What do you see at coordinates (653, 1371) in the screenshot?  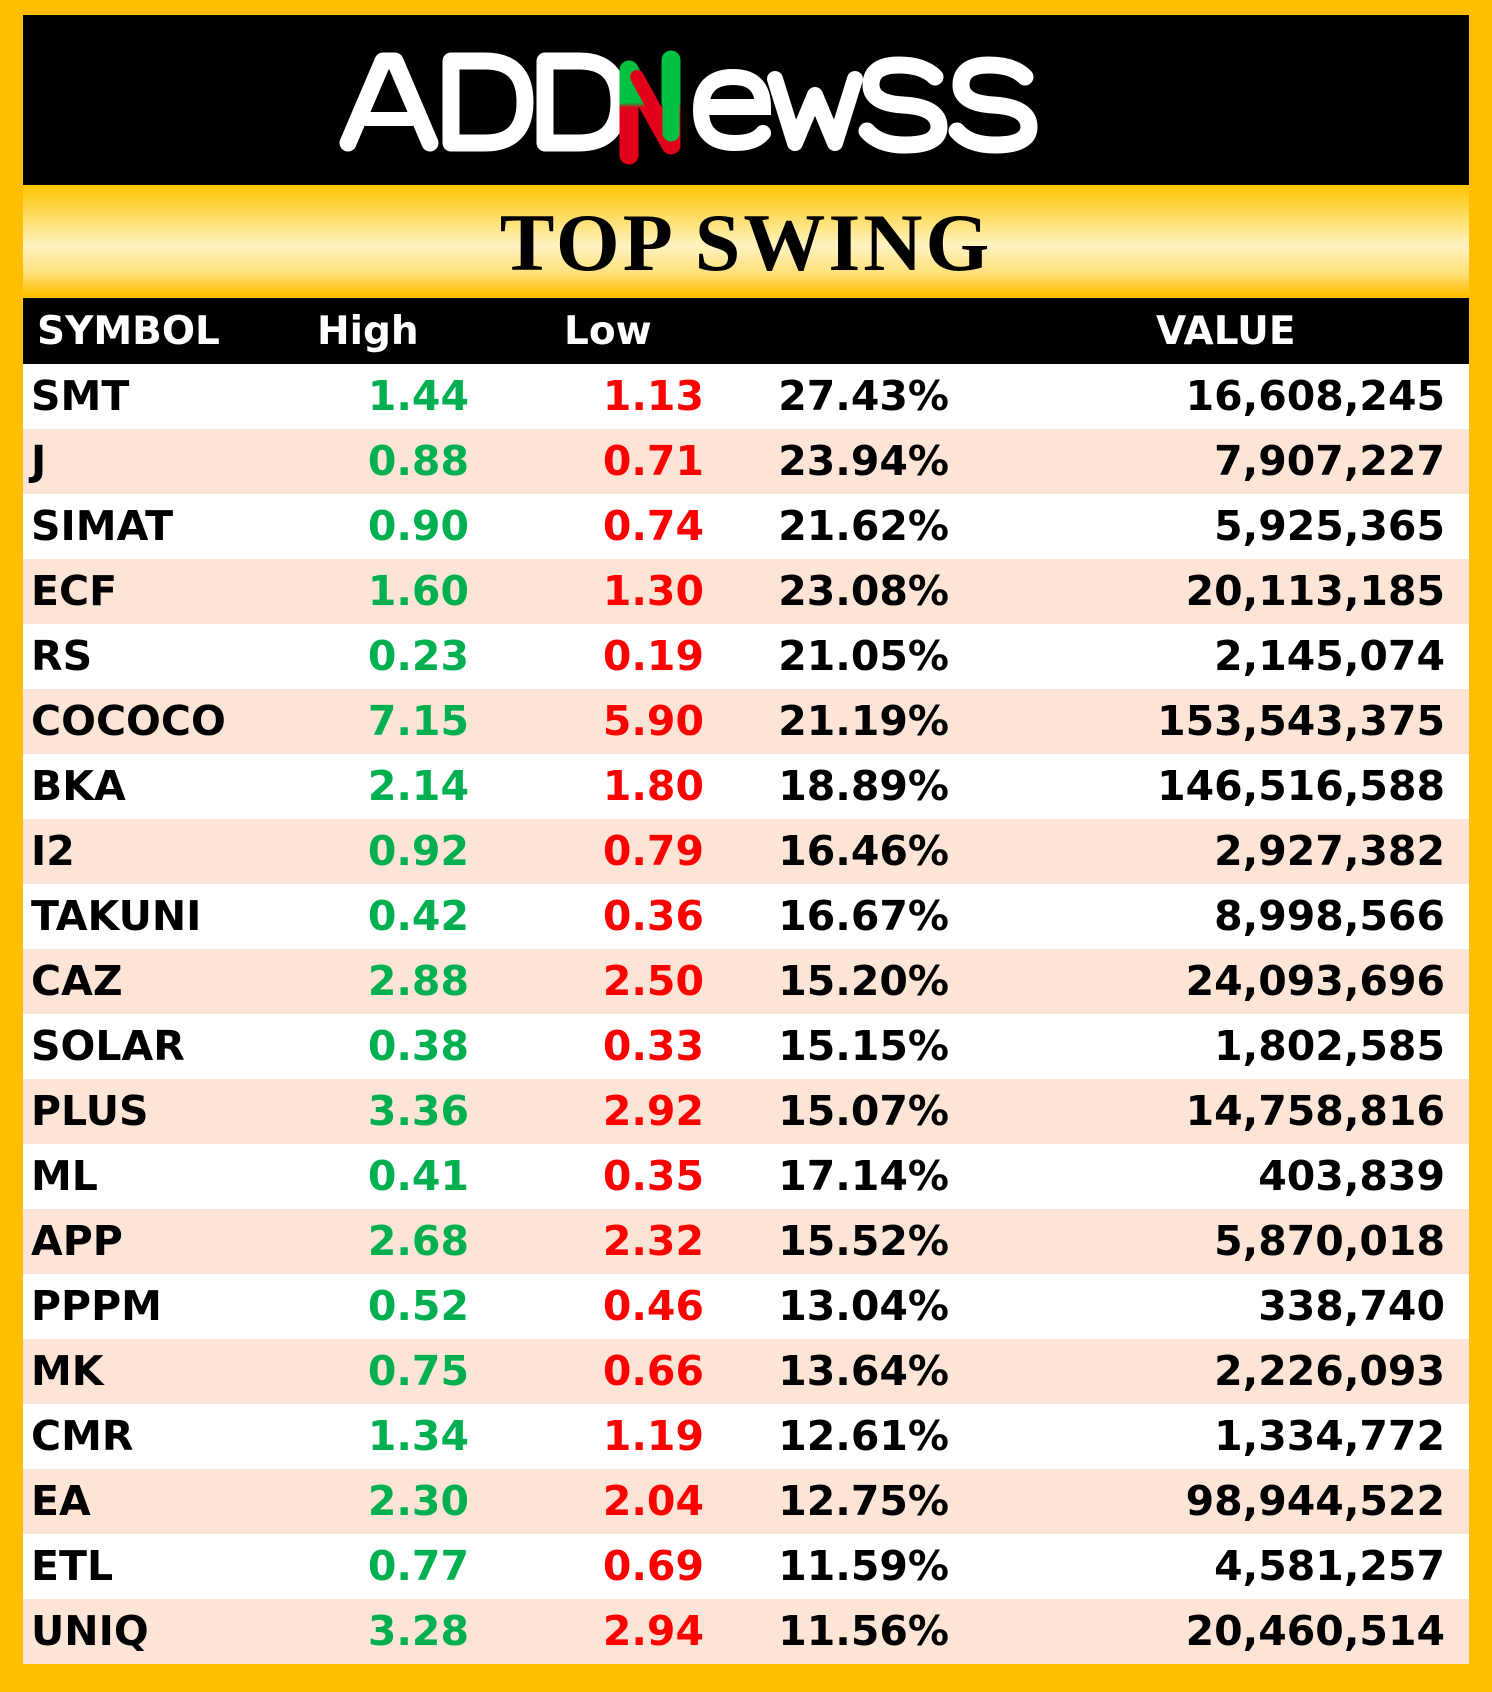 I see `cell-low: 0.66` at bounding box center [653, 1371].